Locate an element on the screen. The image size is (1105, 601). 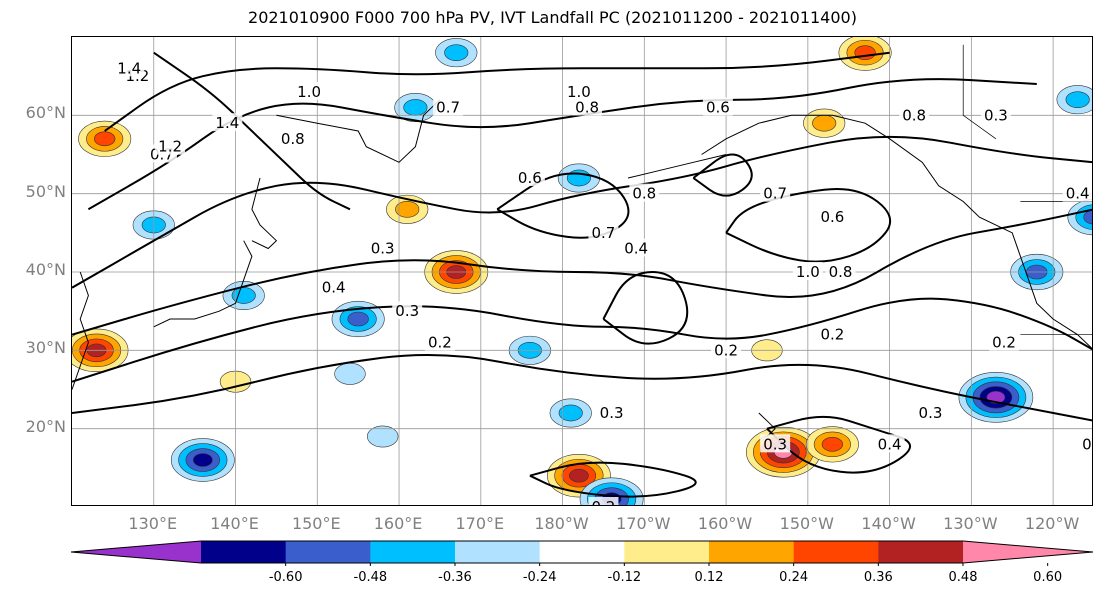
colorbar is located at coordinates (582, 553).